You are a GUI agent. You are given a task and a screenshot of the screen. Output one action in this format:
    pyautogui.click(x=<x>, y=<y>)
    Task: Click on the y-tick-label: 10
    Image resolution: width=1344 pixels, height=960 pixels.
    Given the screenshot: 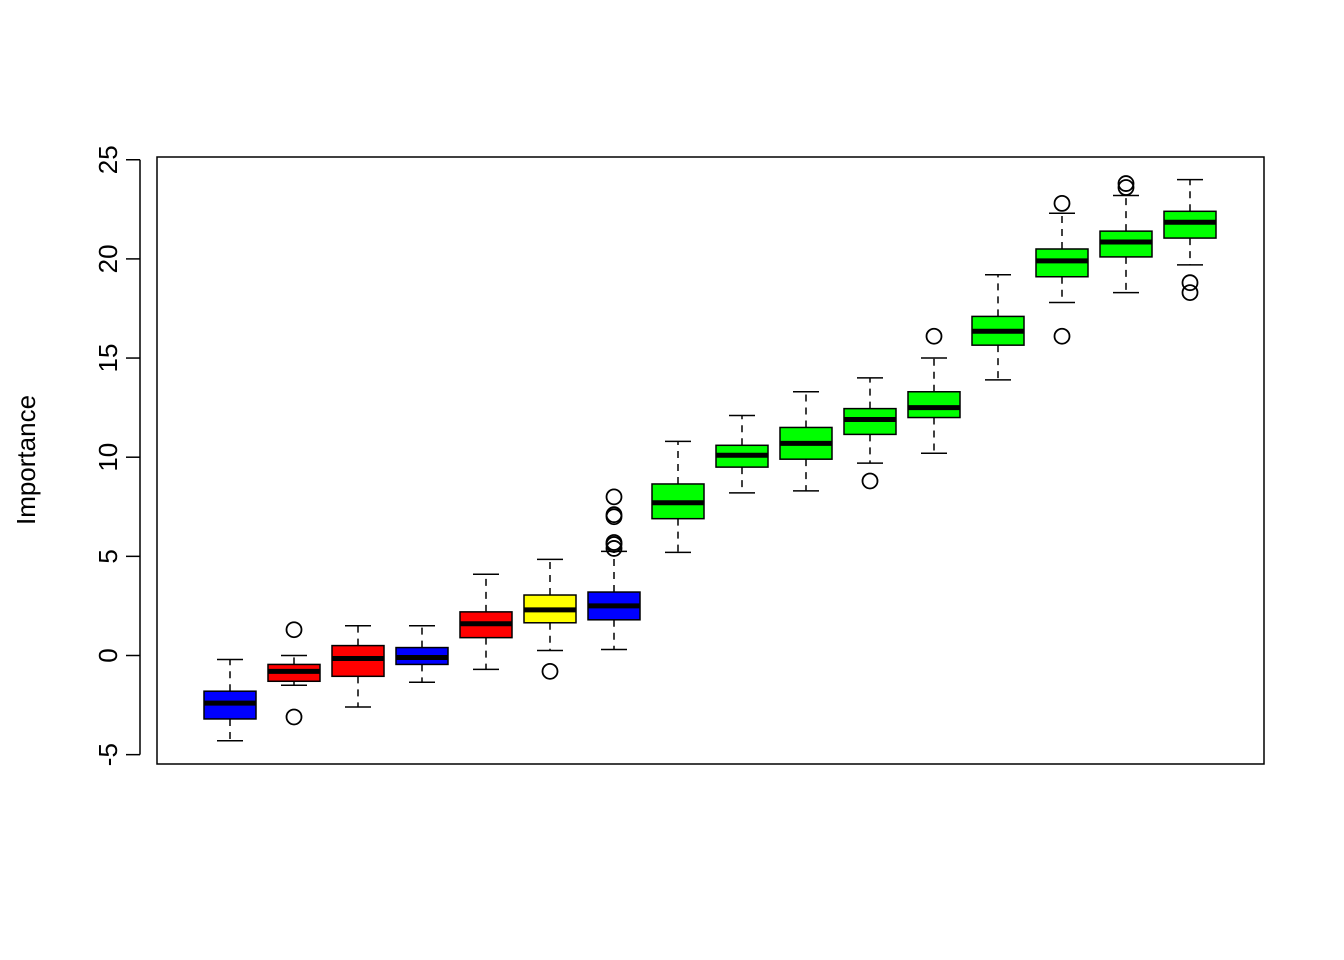 What is the action you would take?
    pyautogui.click(x=108, y=457)
    